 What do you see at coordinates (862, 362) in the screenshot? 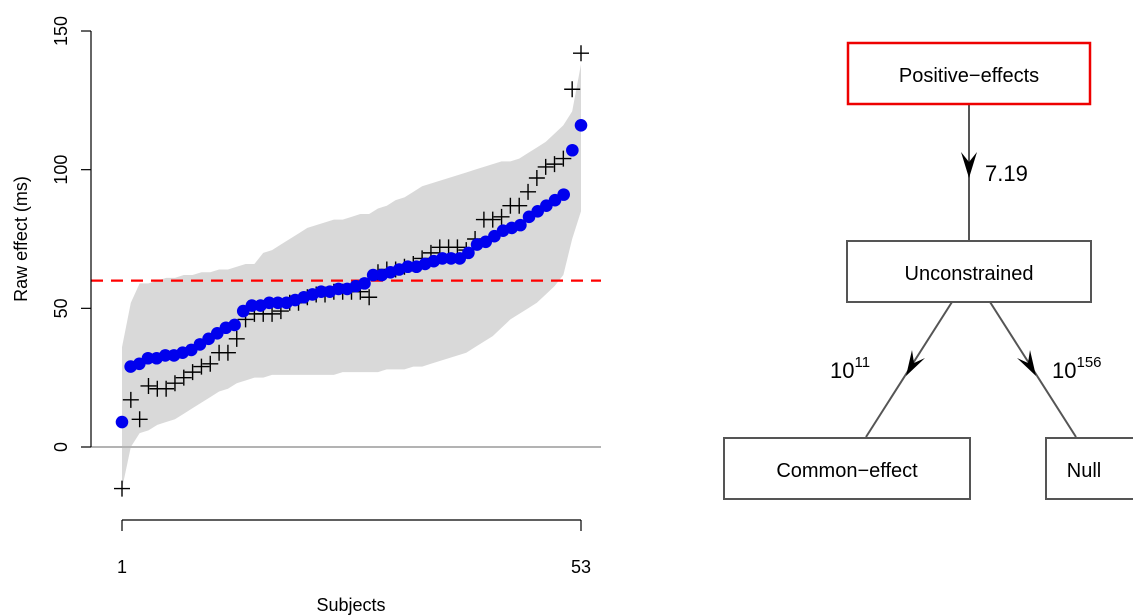
I see `edge-label-exponent: 11` at bounding box center [862, 362].